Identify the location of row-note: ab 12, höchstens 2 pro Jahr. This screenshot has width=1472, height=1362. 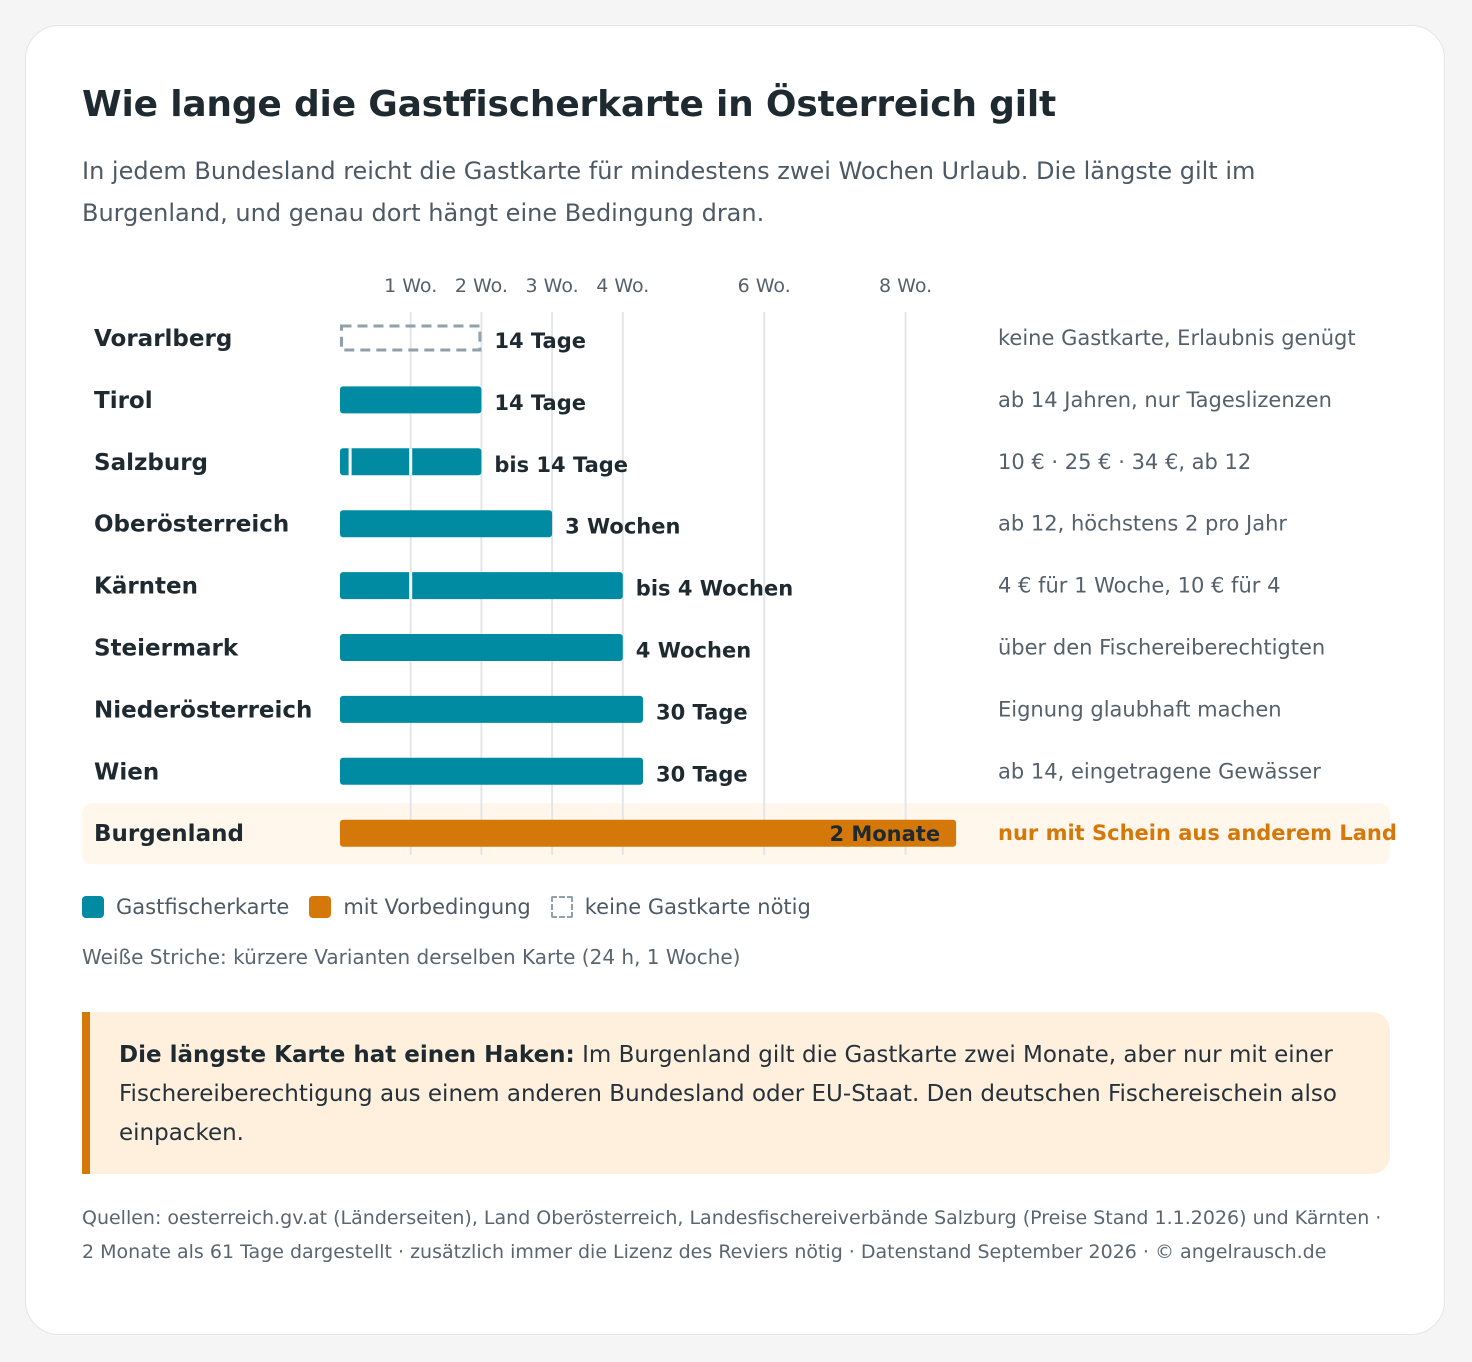
(1142, 524).